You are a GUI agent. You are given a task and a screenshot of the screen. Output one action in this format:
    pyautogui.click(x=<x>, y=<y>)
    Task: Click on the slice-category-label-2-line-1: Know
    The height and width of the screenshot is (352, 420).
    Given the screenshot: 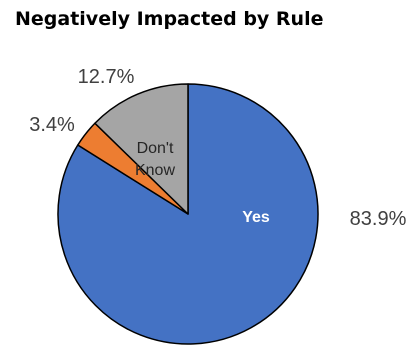 What is the action you would take?
    pyautogui.click(x=155, y=170)
    